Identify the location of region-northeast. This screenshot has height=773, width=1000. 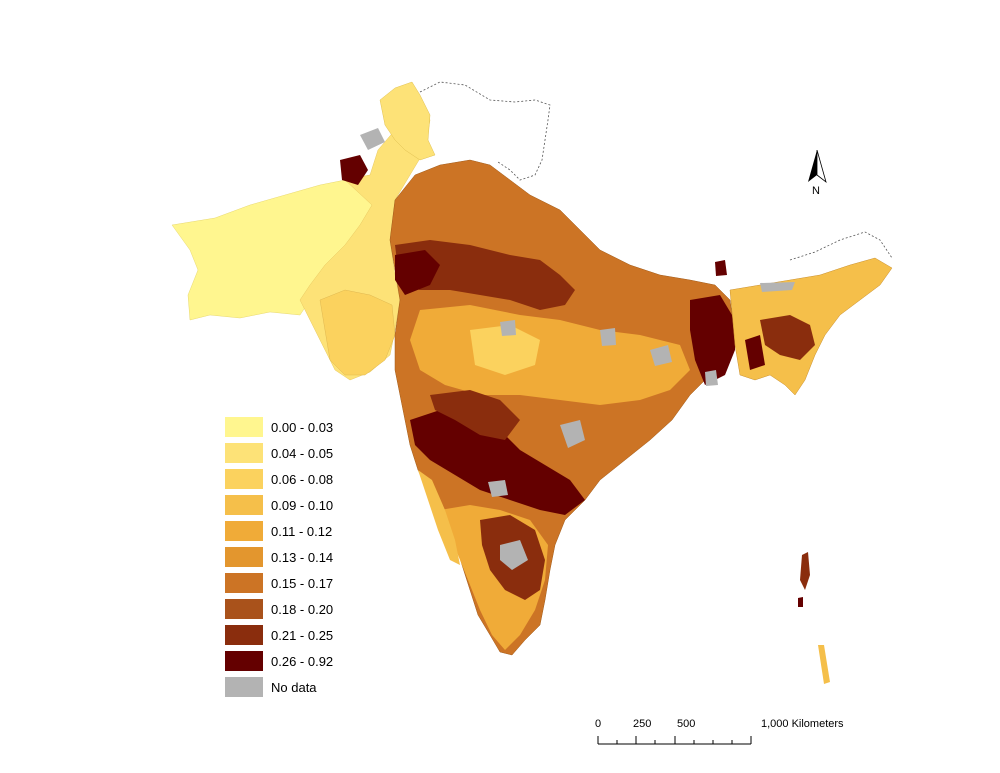
(811, 326).